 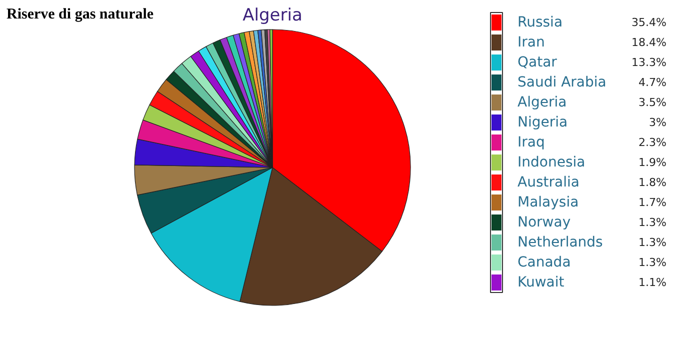 I want to click on legend-label: Malaysia, so click(x=548, y=202).